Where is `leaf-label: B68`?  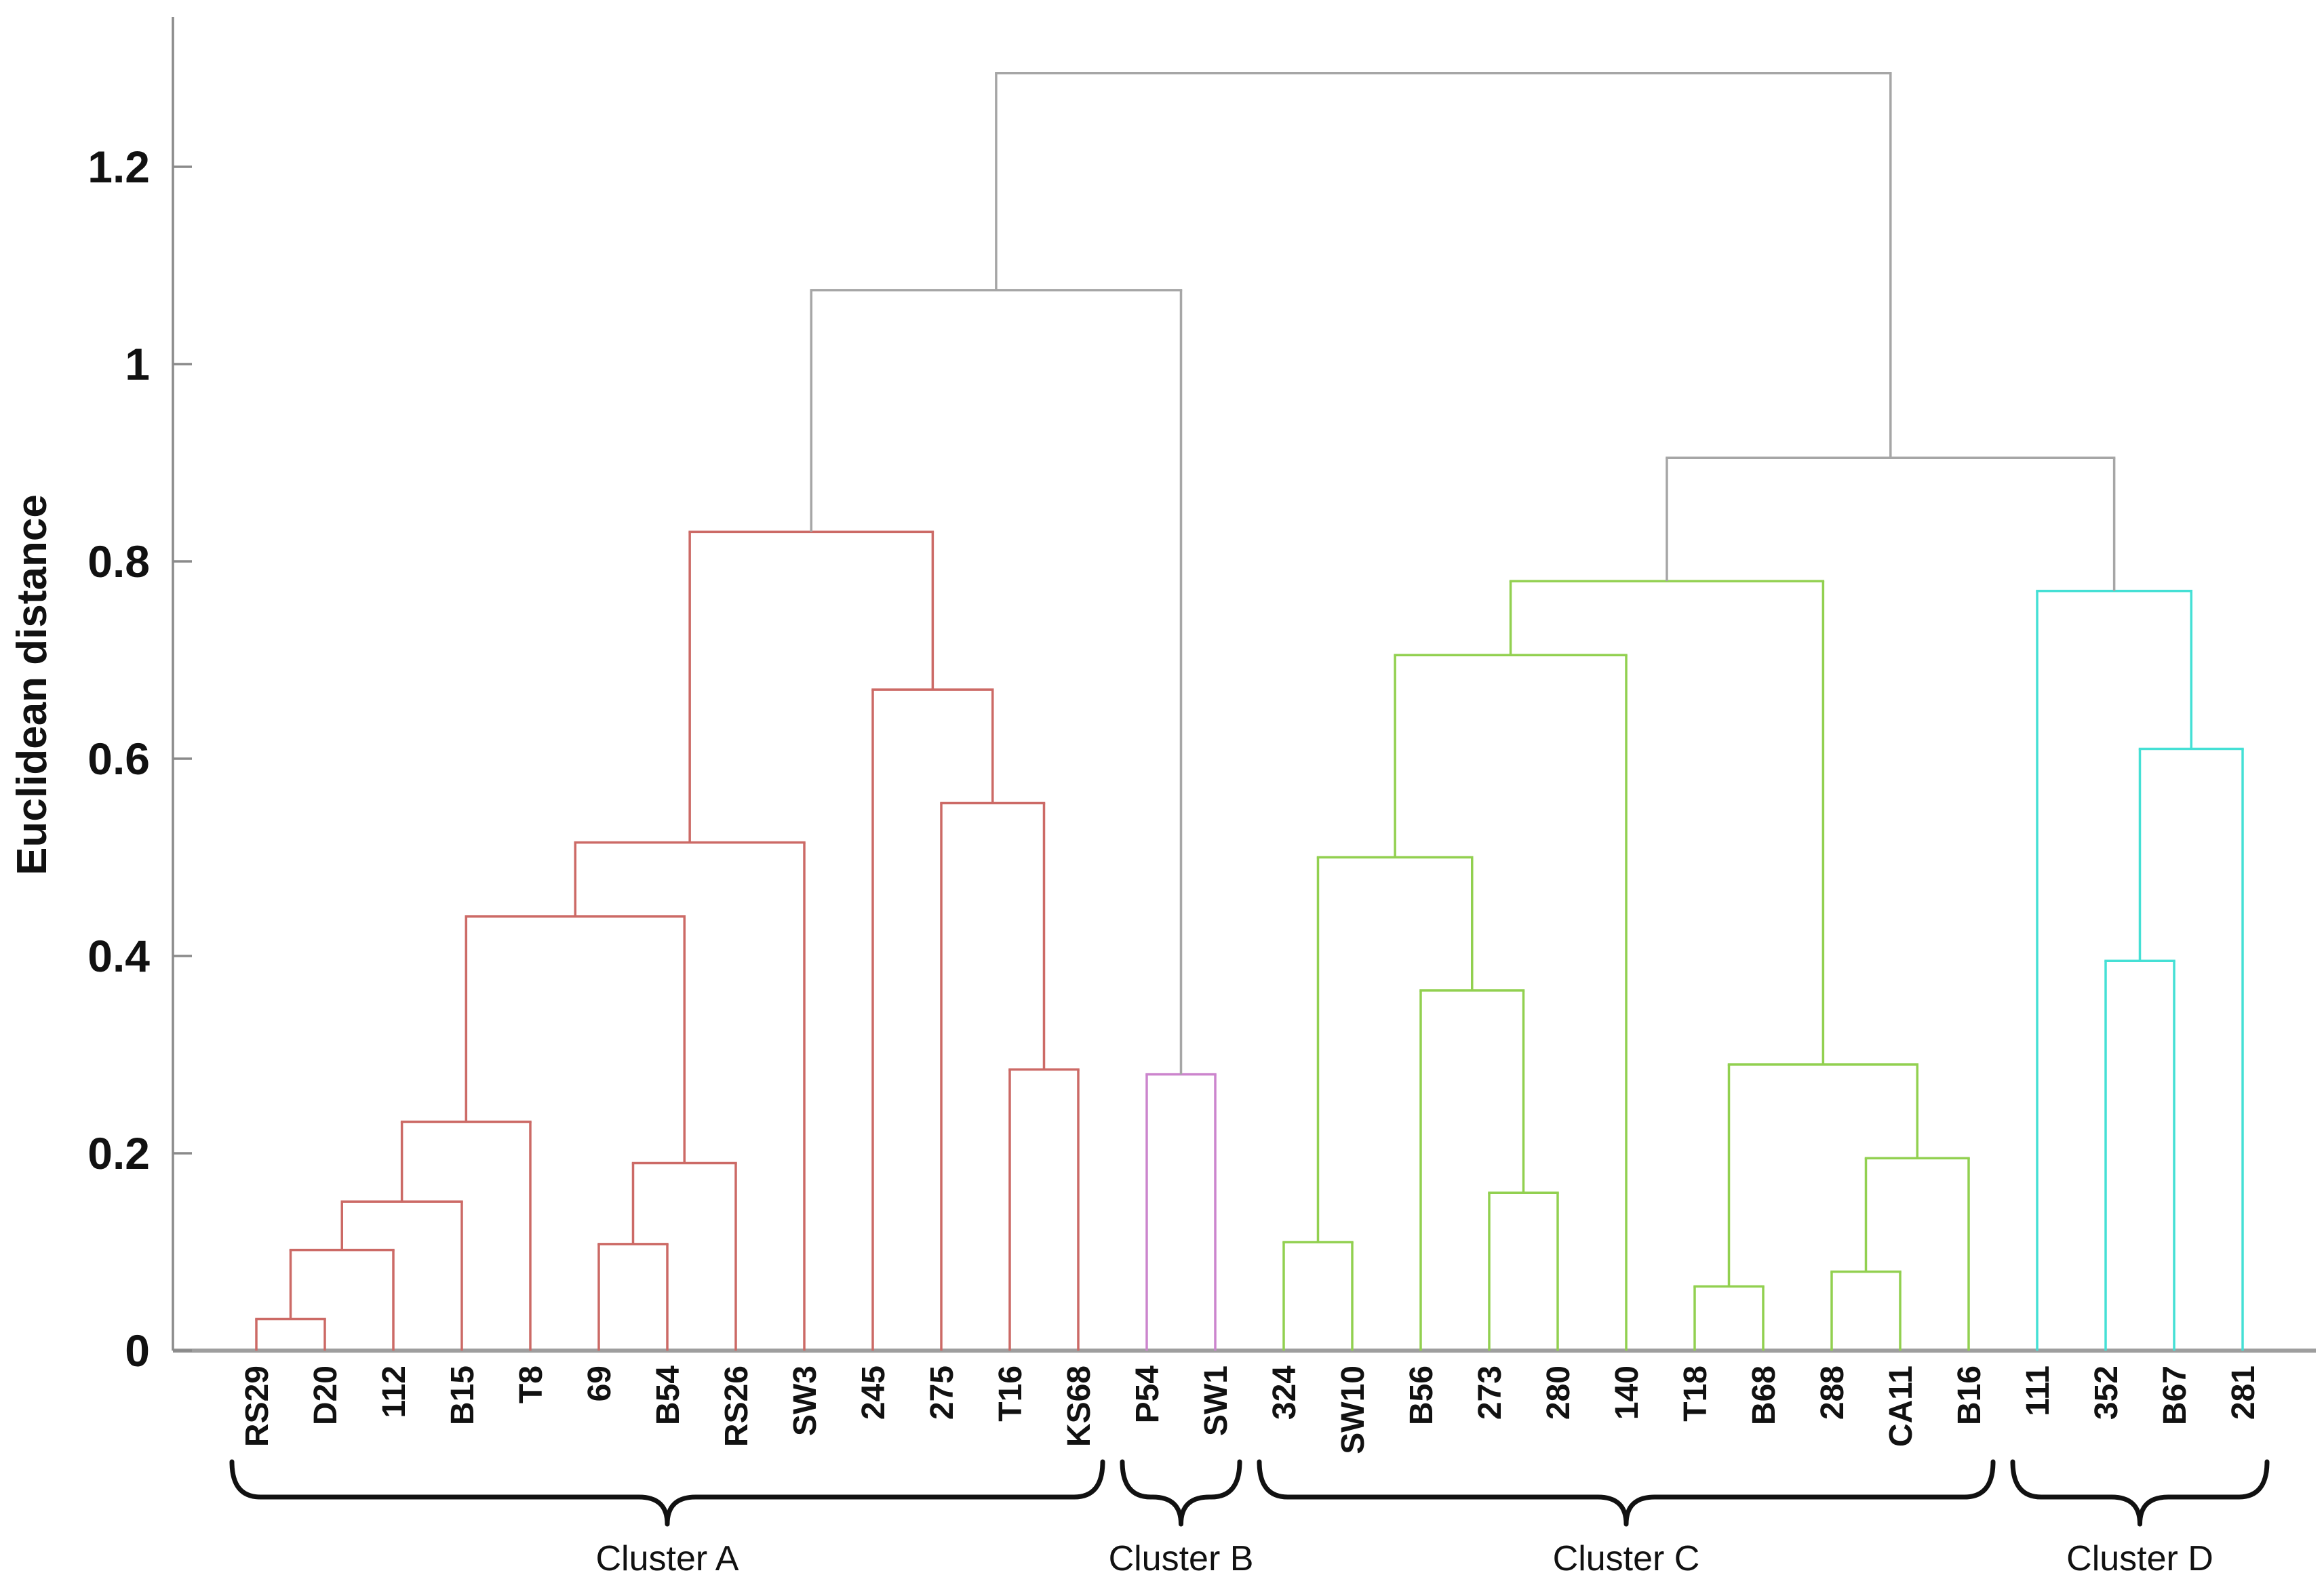
leaf-label: B68 is located at coordinates (1764, 1395).